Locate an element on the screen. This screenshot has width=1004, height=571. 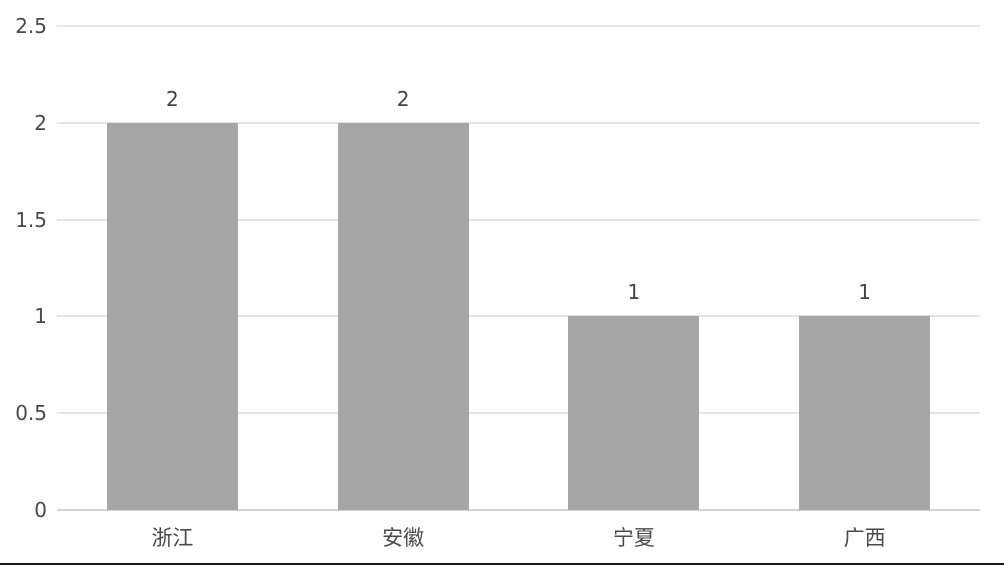
x-category-label: 安徽 is located at coordinates (403, 538).